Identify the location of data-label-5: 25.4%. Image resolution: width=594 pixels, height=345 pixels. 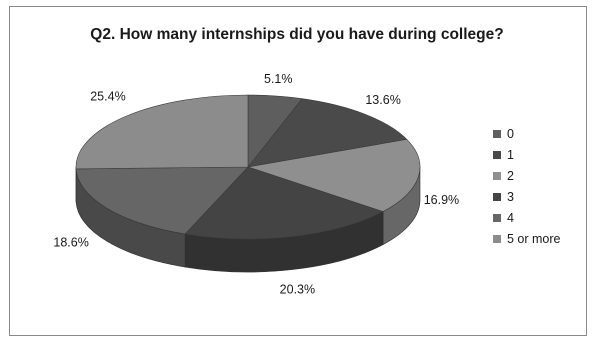
(107, 97).